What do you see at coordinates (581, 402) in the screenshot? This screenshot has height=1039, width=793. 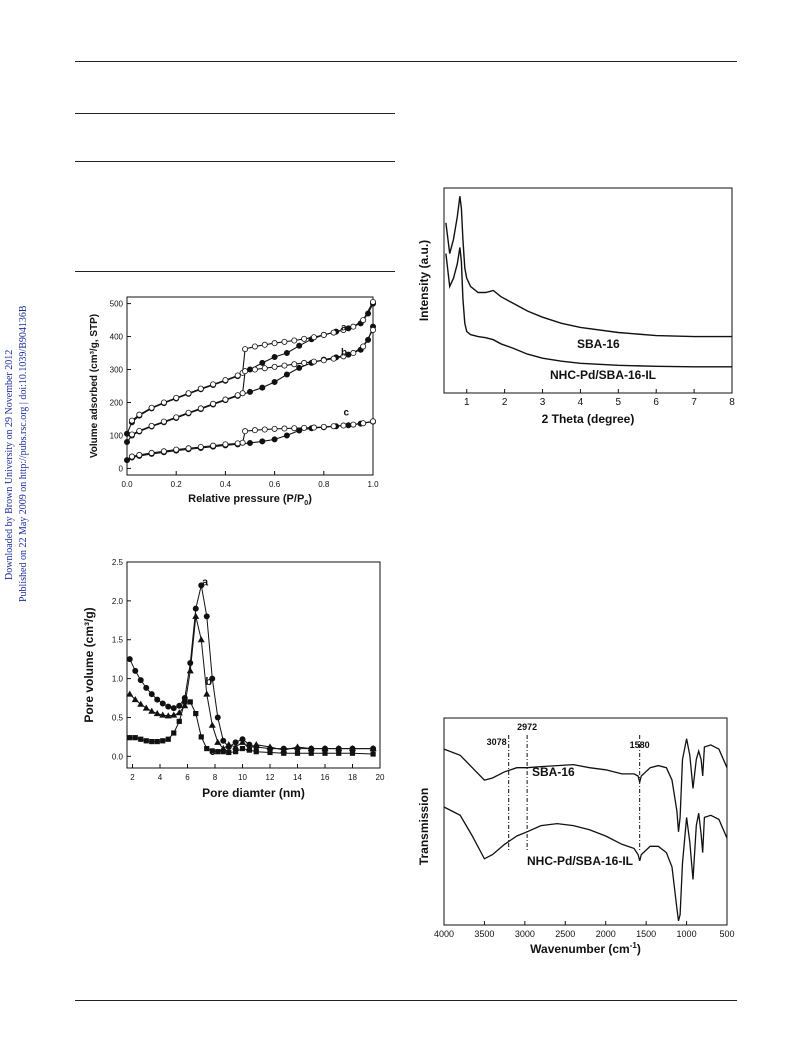 I see `xrd-xtick-label: 4` at bounding box center [581, 402].